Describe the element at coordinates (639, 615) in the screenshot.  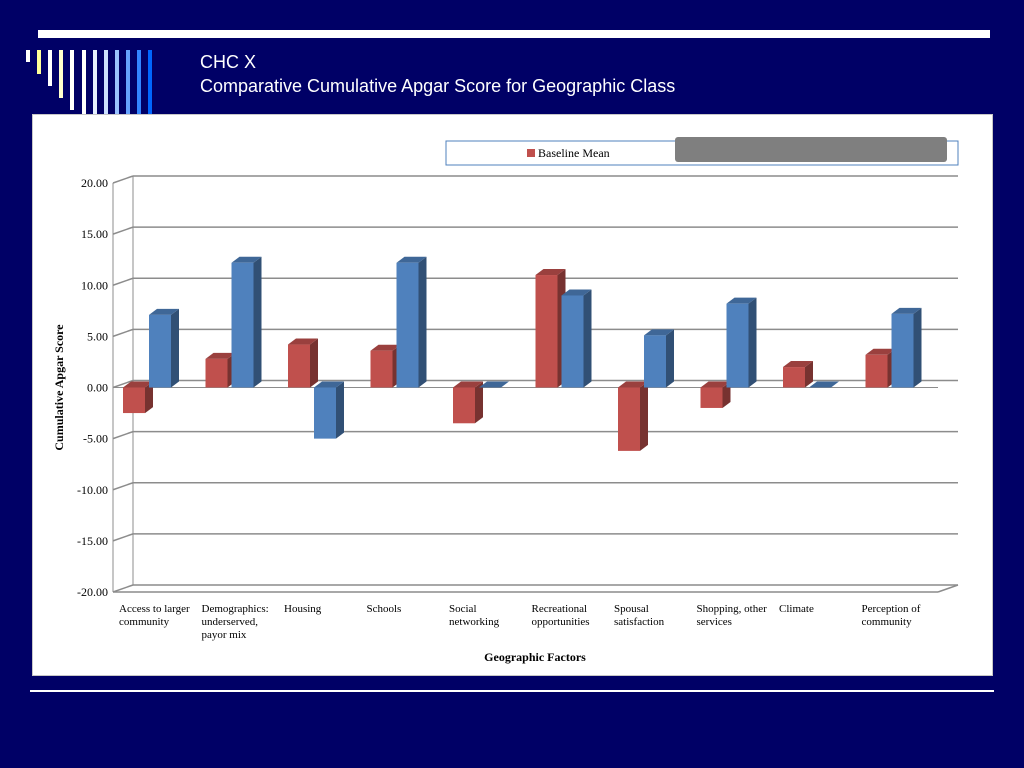
I see `x-tick-label: Spousal satisfaction` at that location.